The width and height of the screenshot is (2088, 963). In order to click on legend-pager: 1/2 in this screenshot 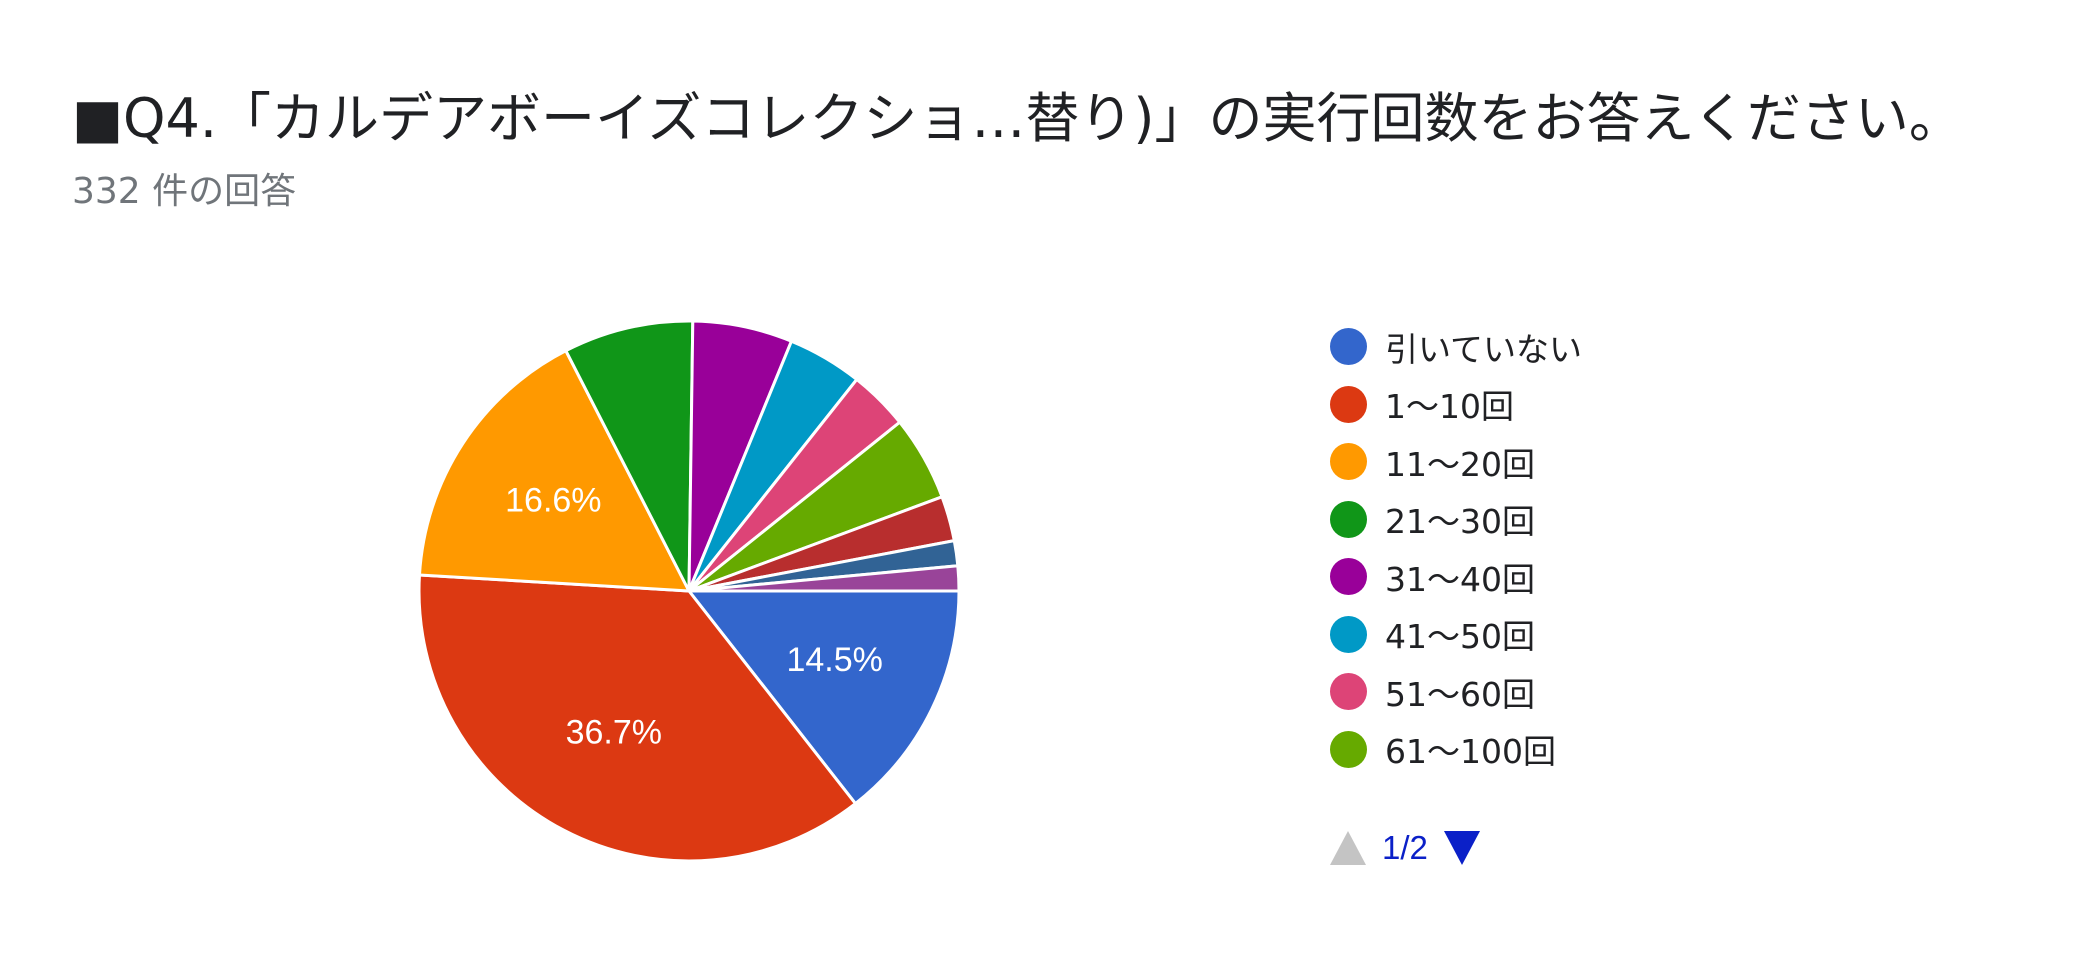, I will do `click(1405, 848)`.